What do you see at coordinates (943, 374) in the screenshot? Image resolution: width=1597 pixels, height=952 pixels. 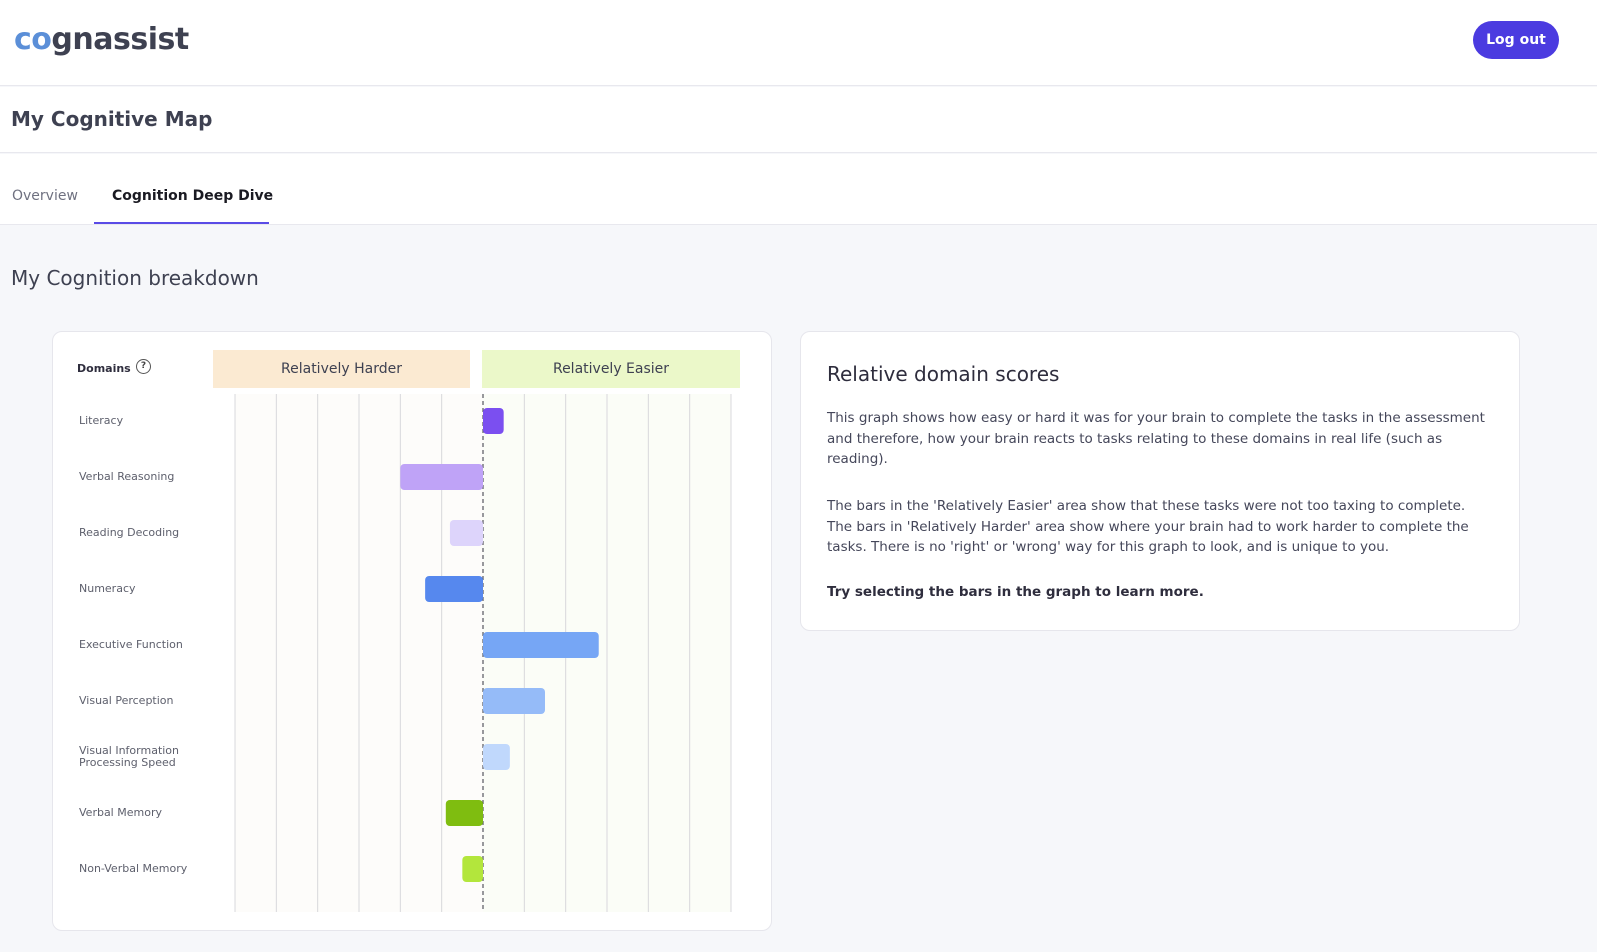 I see `info-title: Relative domain scores` at bounding box center [943, 374].